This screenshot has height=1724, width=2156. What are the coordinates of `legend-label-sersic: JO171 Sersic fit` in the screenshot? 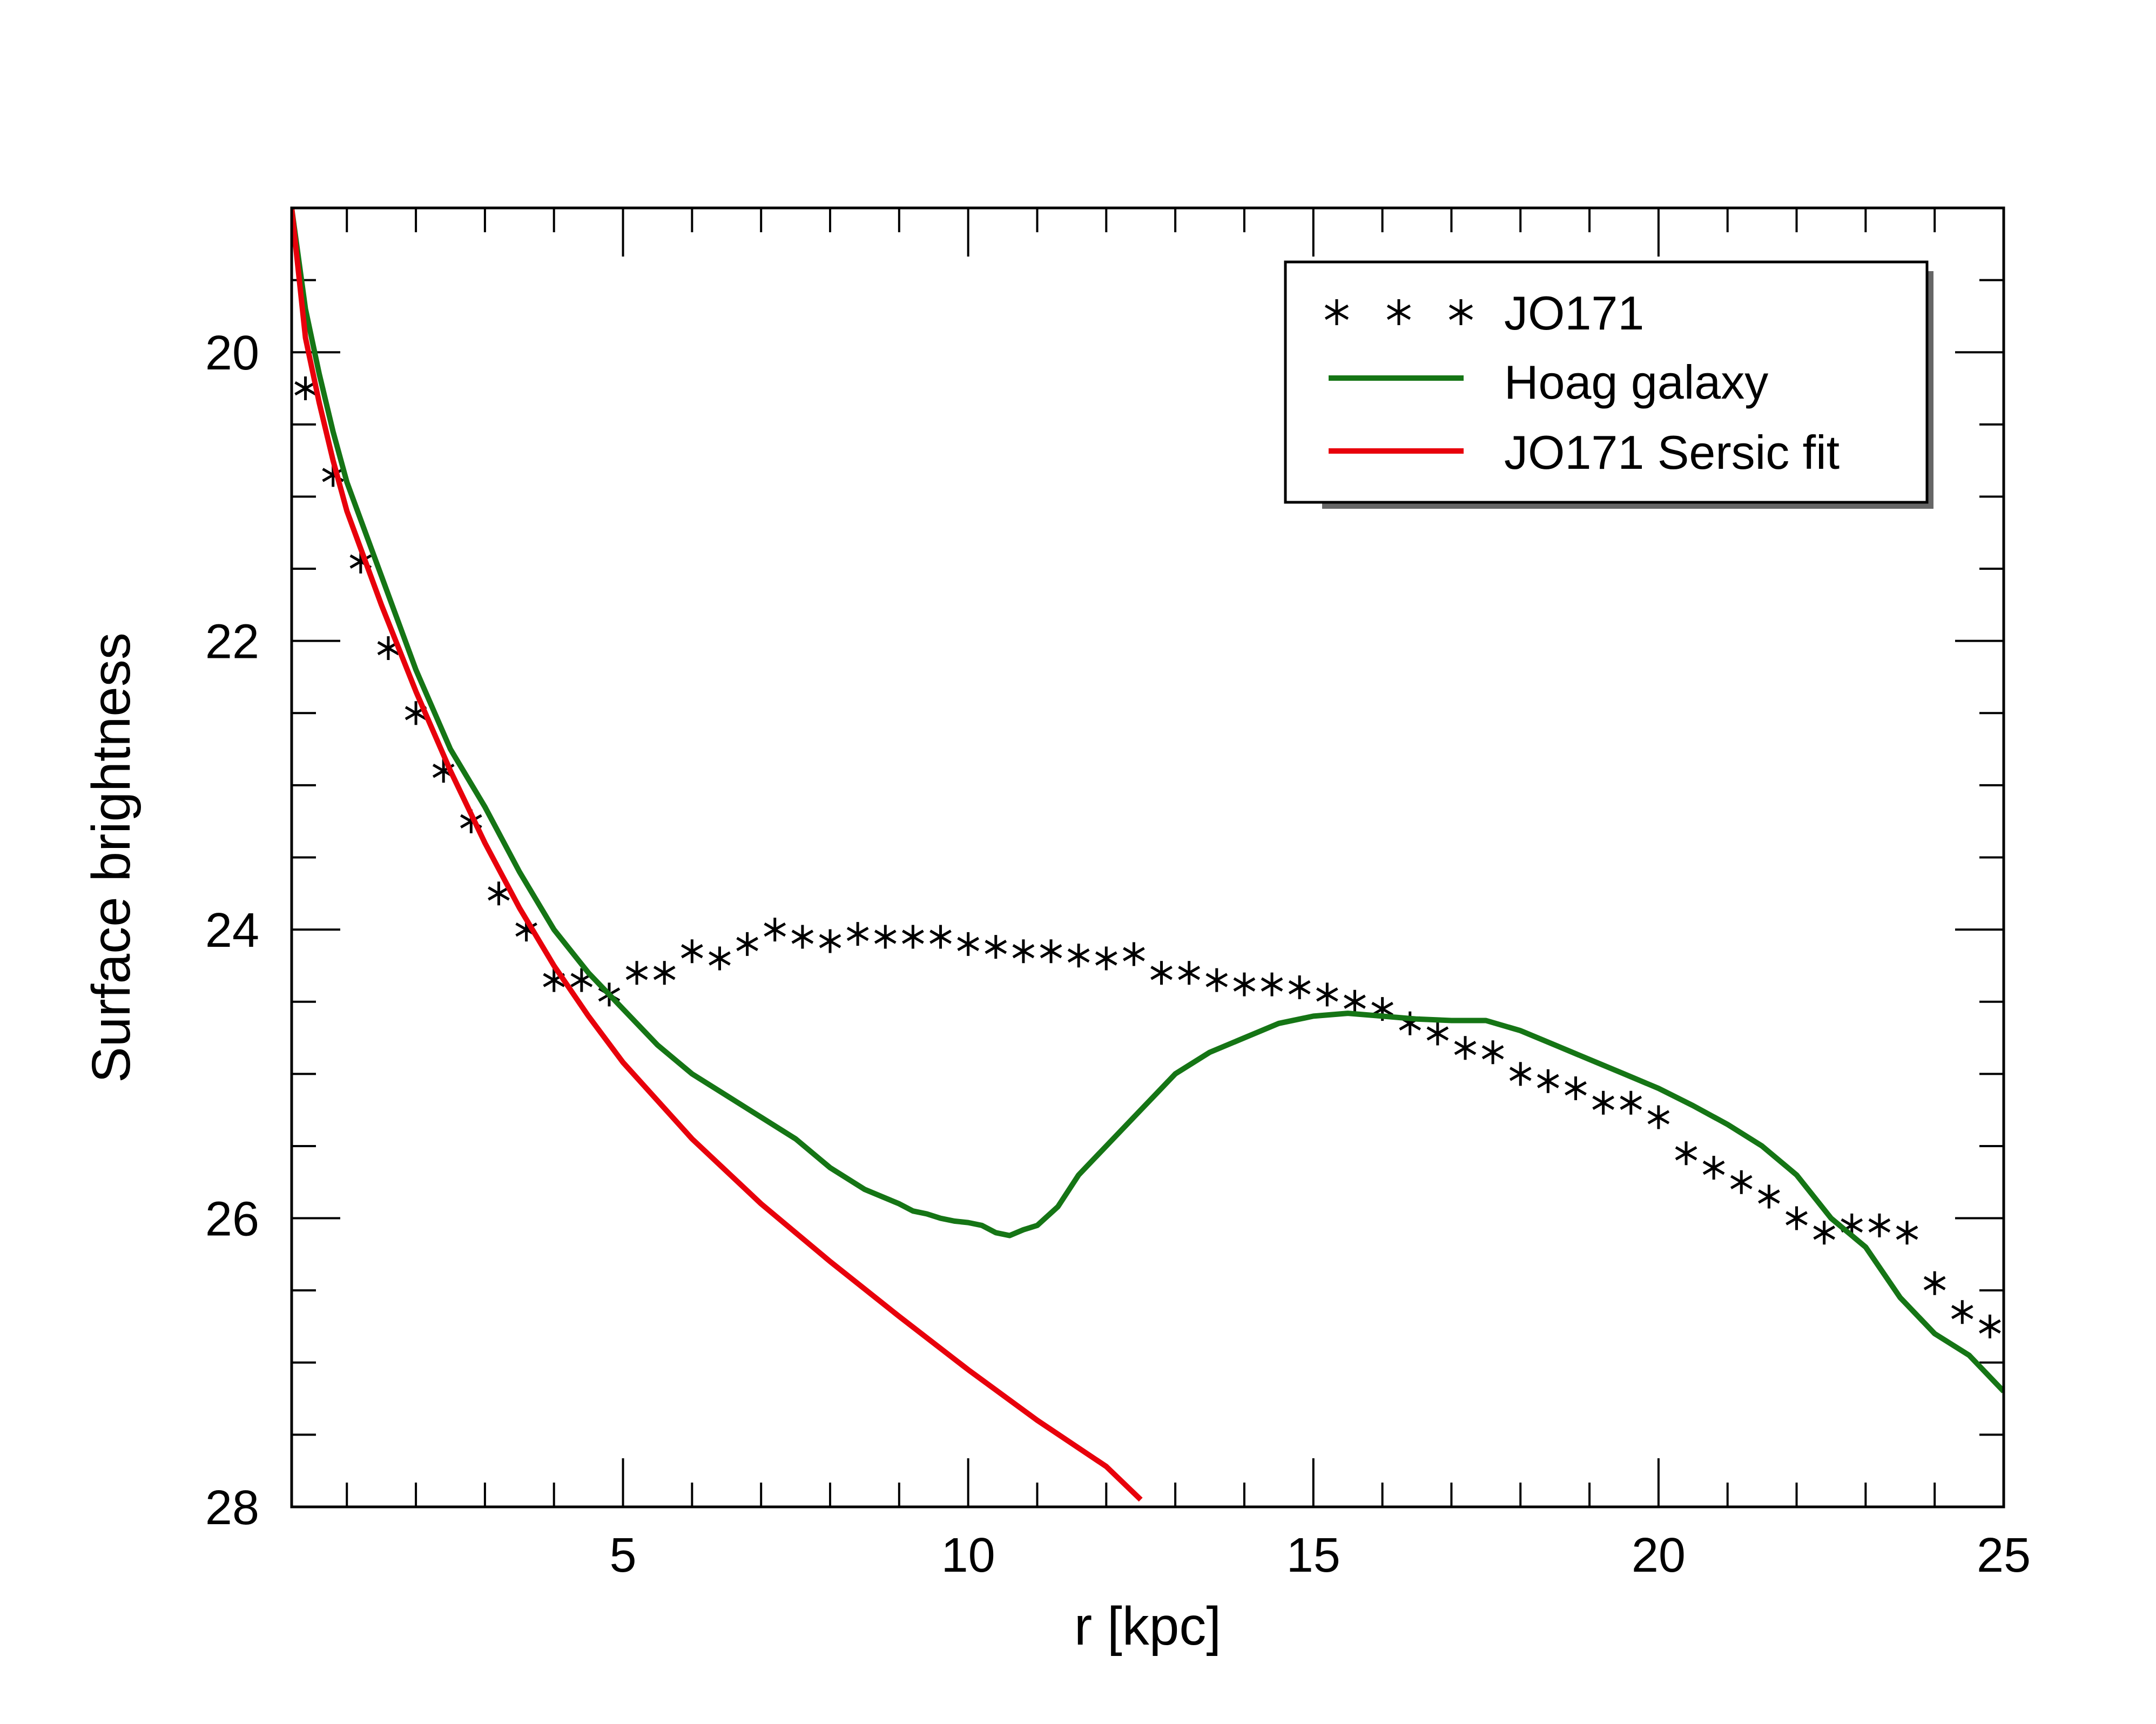 It's located at (1672, 452).